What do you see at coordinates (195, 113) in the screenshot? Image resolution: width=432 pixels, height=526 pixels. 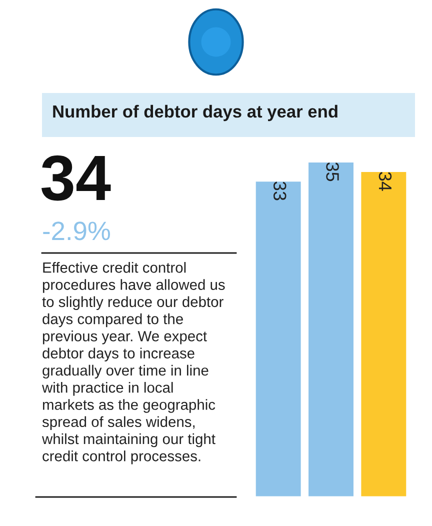 I see `chart-title: Number of debtor days at year end` at bounding box center [195, 113].